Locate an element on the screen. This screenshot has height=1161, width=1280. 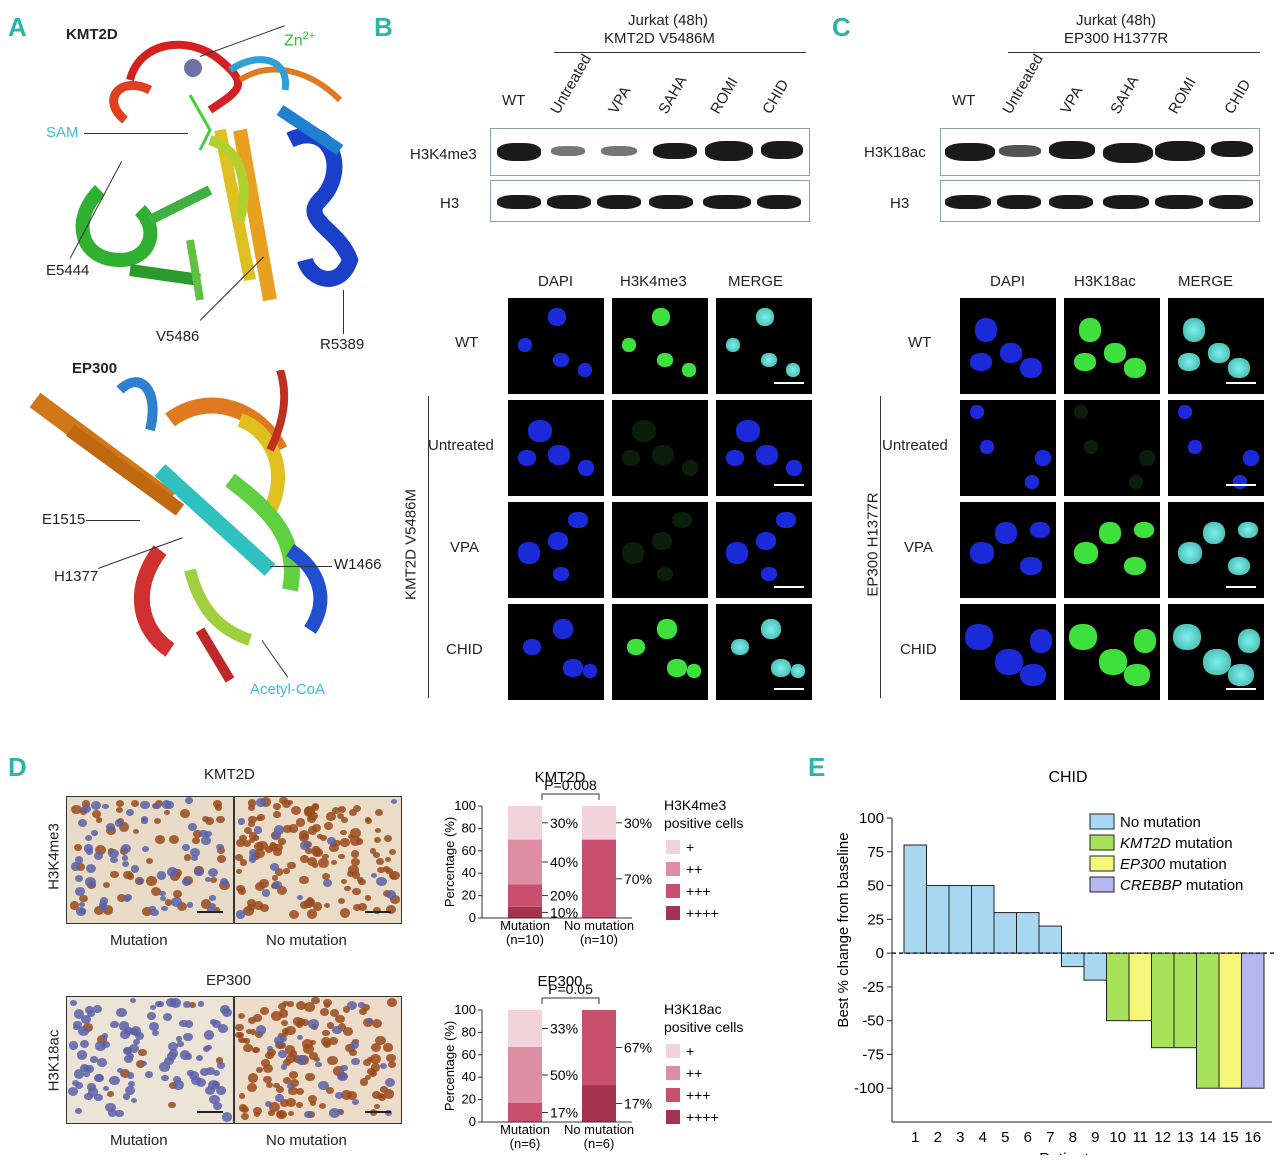
c-lane-chid: CHID is located at coordinates (1238, 96).